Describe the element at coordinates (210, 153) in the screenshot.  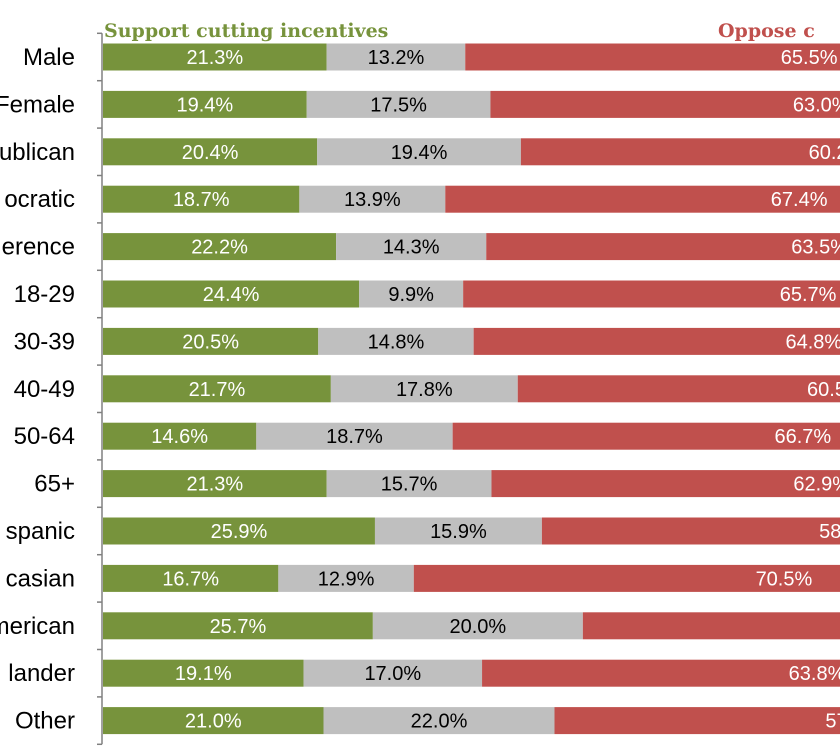
I see `value-label: 20.4%` at that location.